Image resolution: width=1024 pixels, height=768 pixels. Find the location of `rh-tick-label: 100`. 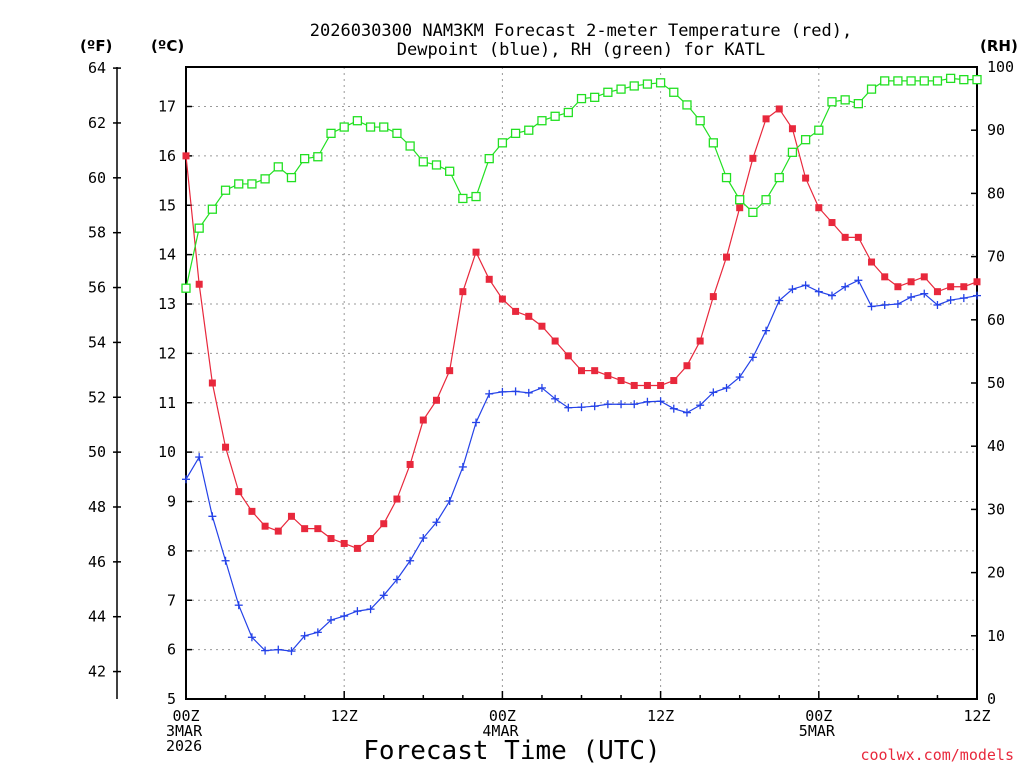

rh-tick-label: 100 is located at coordinates (1000, 67).